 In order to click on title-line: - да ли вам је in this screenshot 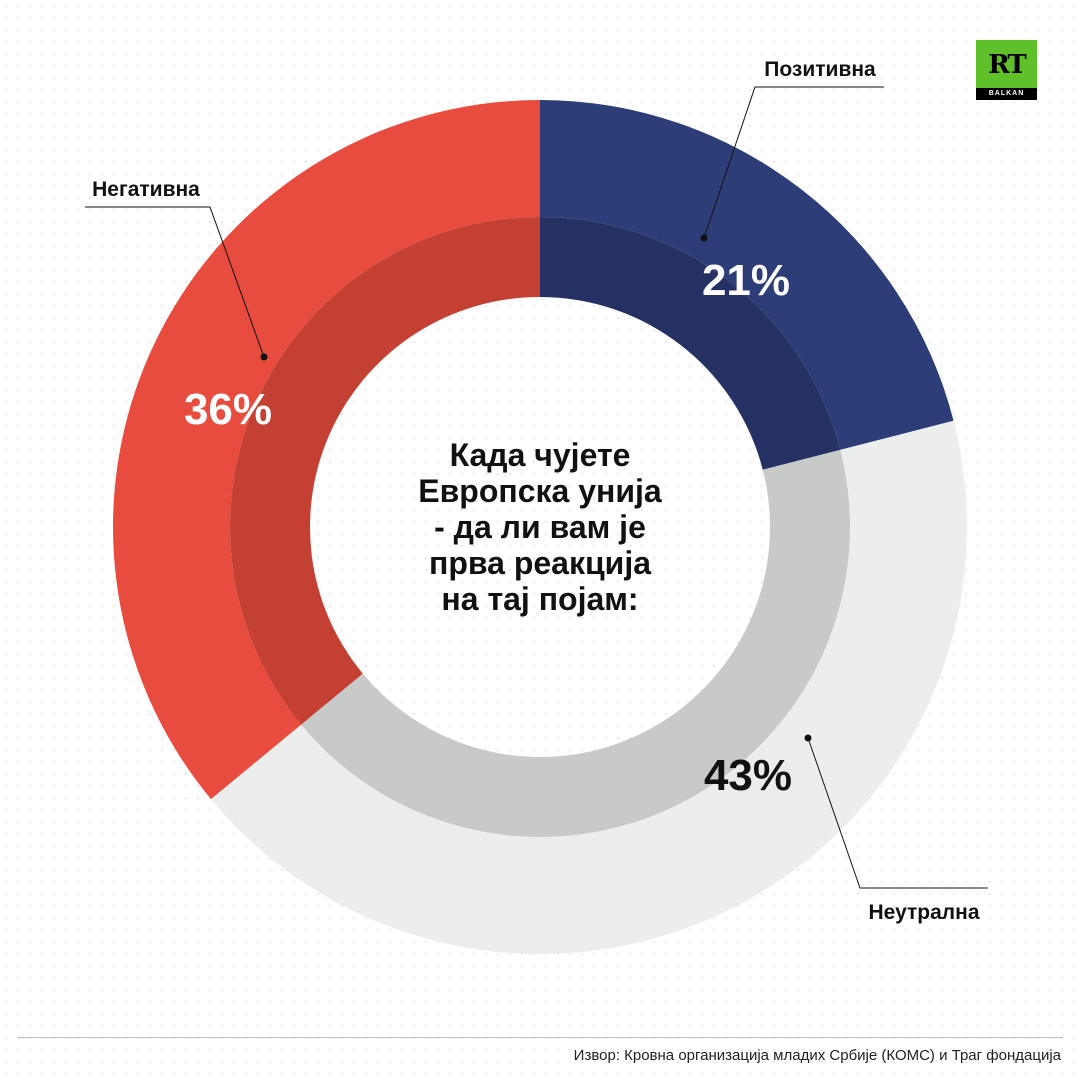, I will do `click(540, 527)`.